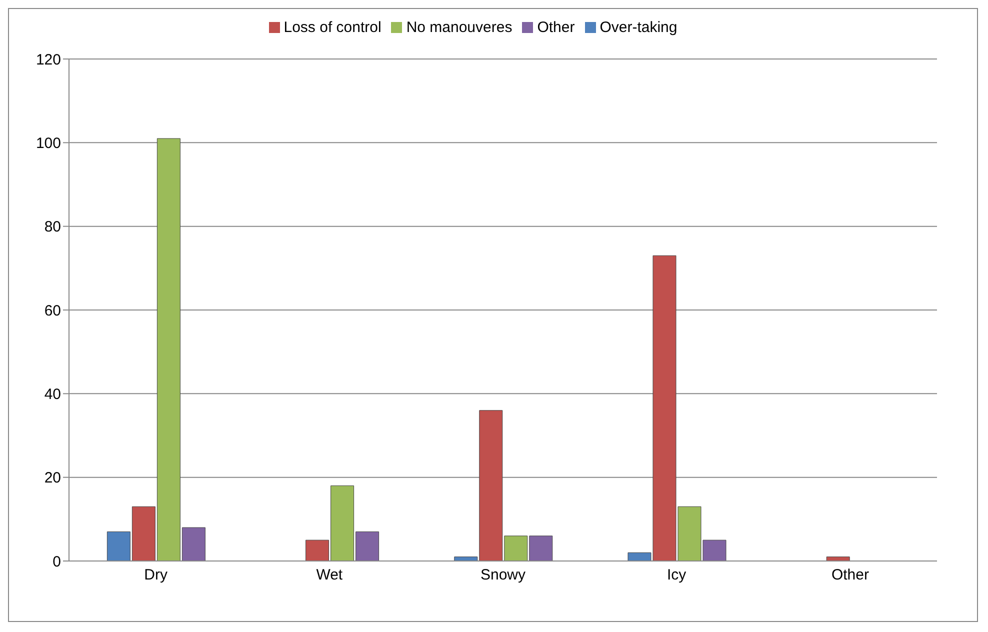 This screenshot has width=988, height=632. What do you see at coordinates (639, 27) in the screenshot?
I see `legend-label: Over-taking` at bounding box center [639, 27].